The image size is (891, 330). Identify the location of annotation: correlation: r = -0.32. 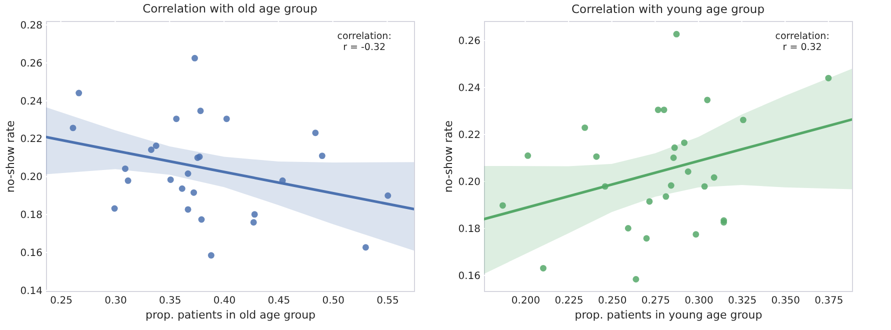
(364, 42).